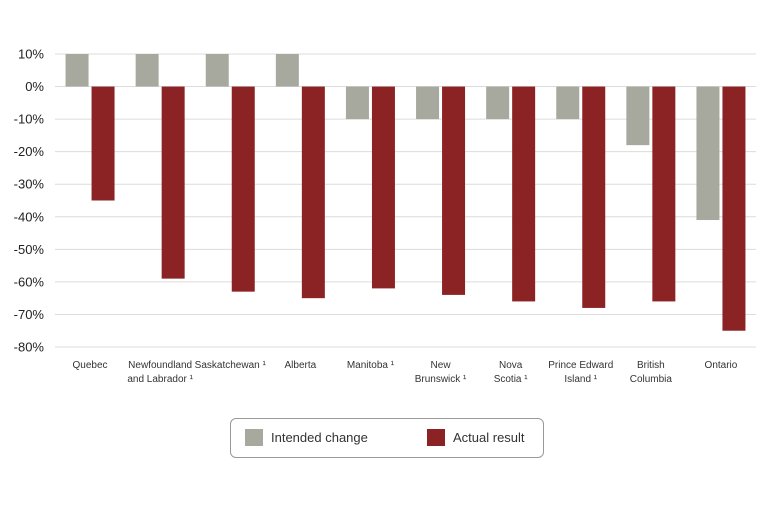  I want to click on x-category-label: Ontario, so click(721, 365).